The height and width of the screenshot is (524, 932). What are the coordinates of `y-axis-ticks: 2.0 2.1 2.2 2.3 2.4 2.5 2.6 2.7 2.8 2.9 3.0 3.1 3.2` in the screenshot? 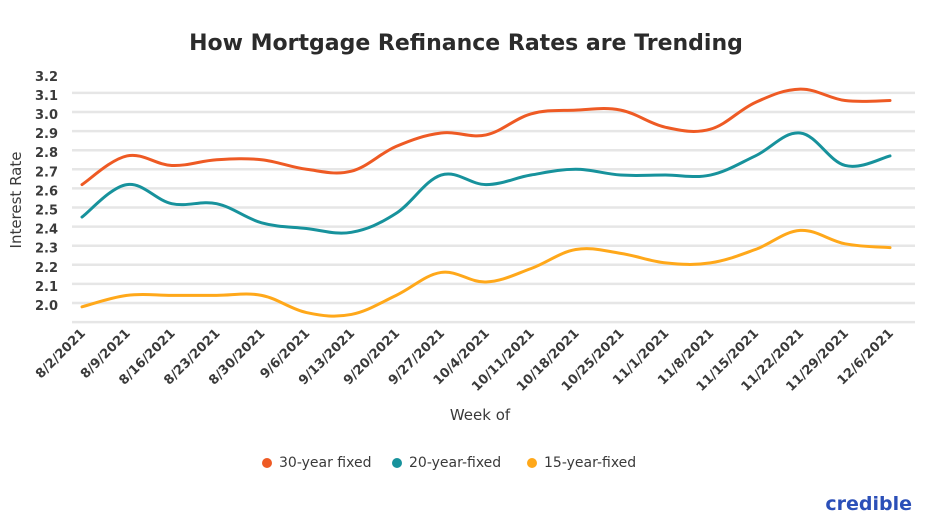 It's located at (46, 192).